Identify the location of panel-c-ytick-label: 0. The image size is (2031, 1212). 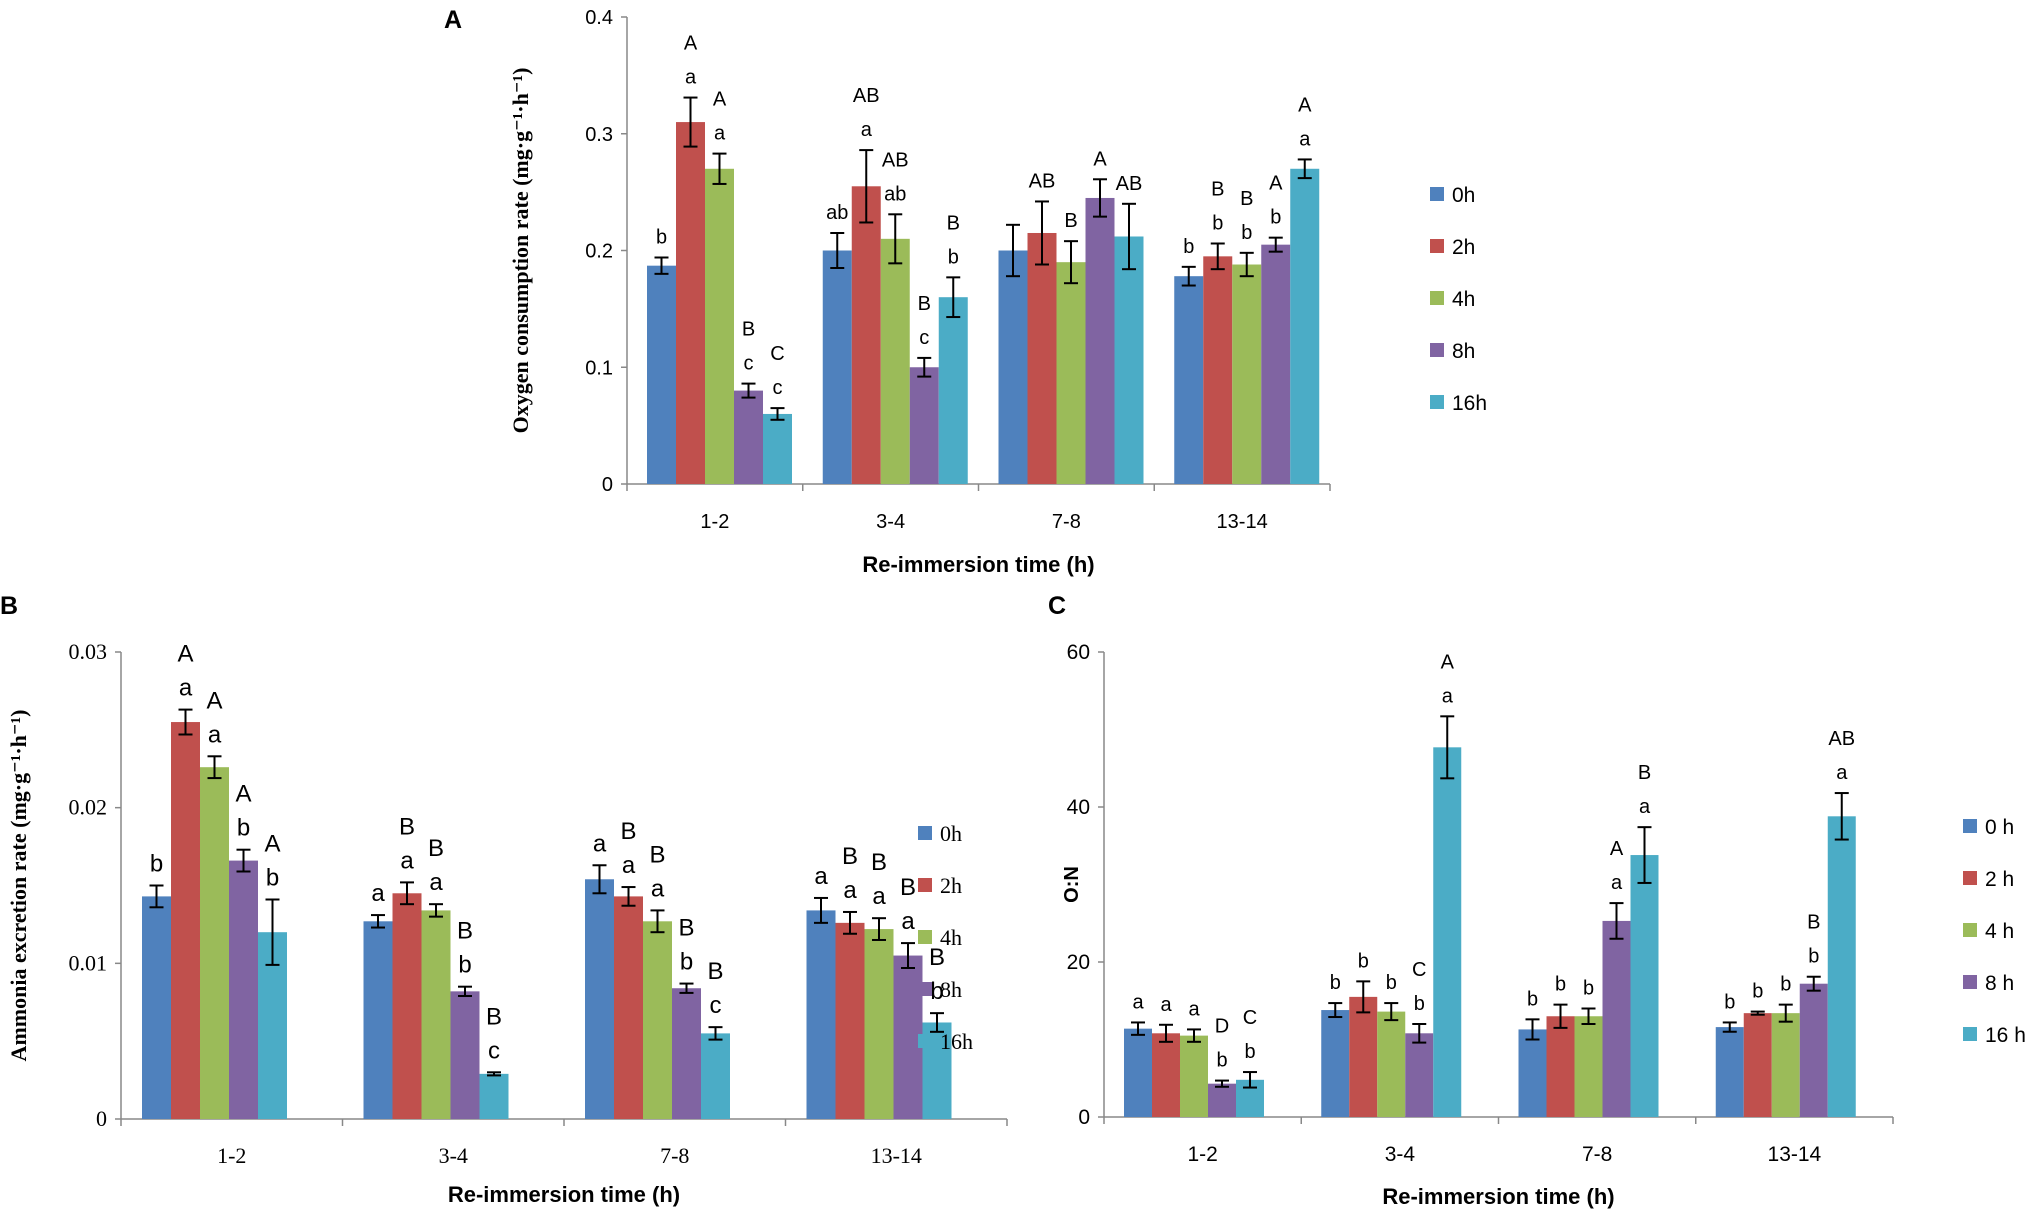
(1084, 1117).